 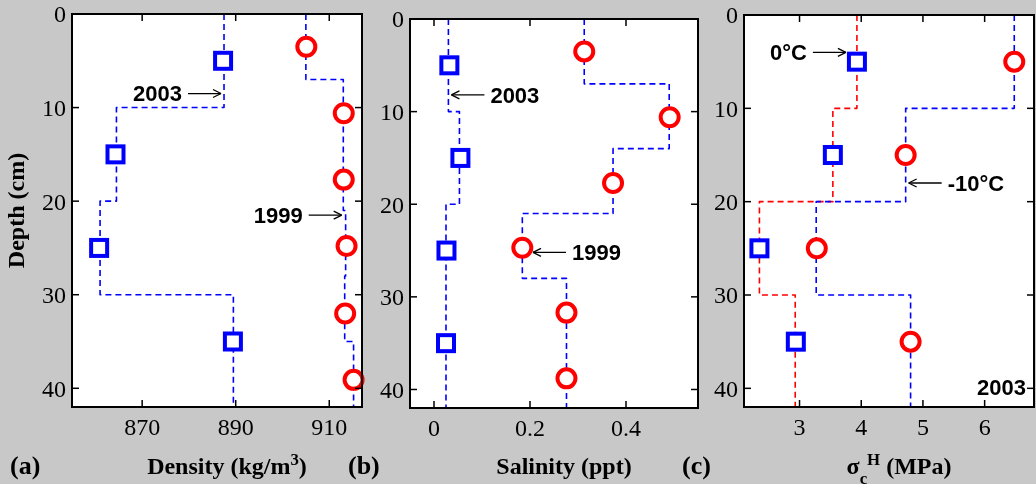 I want to click on x-axis-title: Density (kg/m$^{3}$), so click(x=227, y=464).